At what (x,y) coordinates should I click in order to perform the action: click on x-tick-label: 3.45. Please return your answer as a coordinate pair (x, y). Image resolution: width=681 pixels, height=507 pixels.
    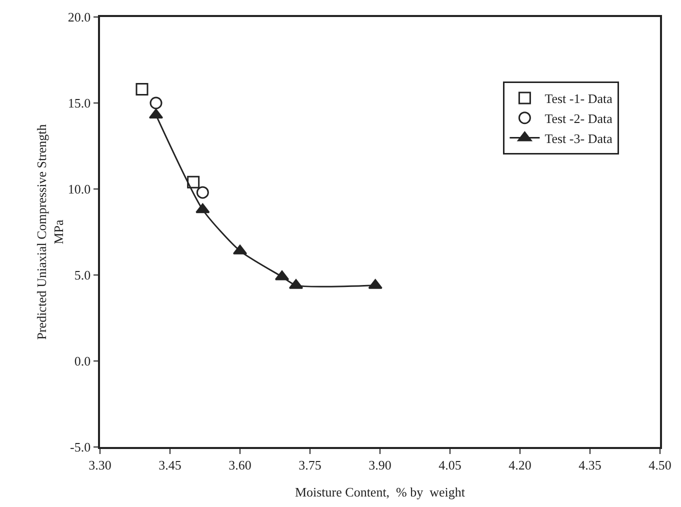
    Looking at the image, I should click on (170, 464).